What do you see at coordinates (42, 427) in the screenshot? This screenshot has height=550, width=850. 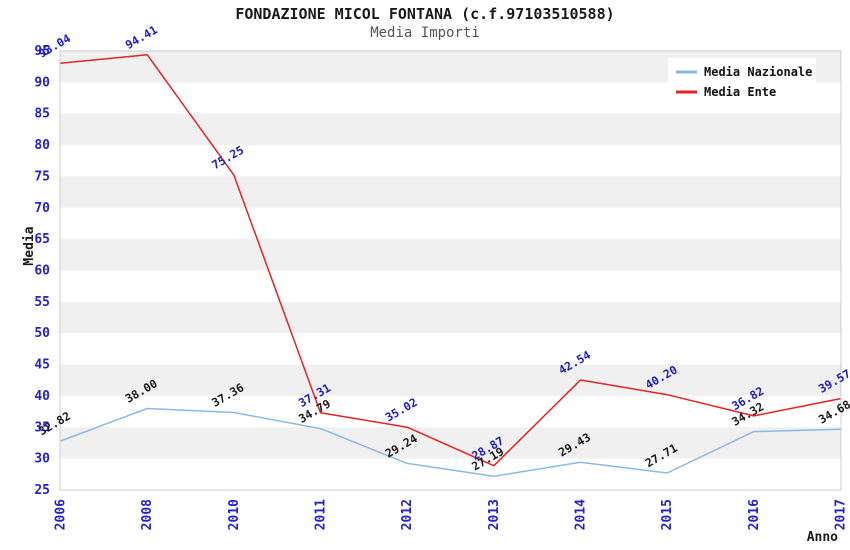 I see `y-tick-label: 35` at bounding box center [42, 427].